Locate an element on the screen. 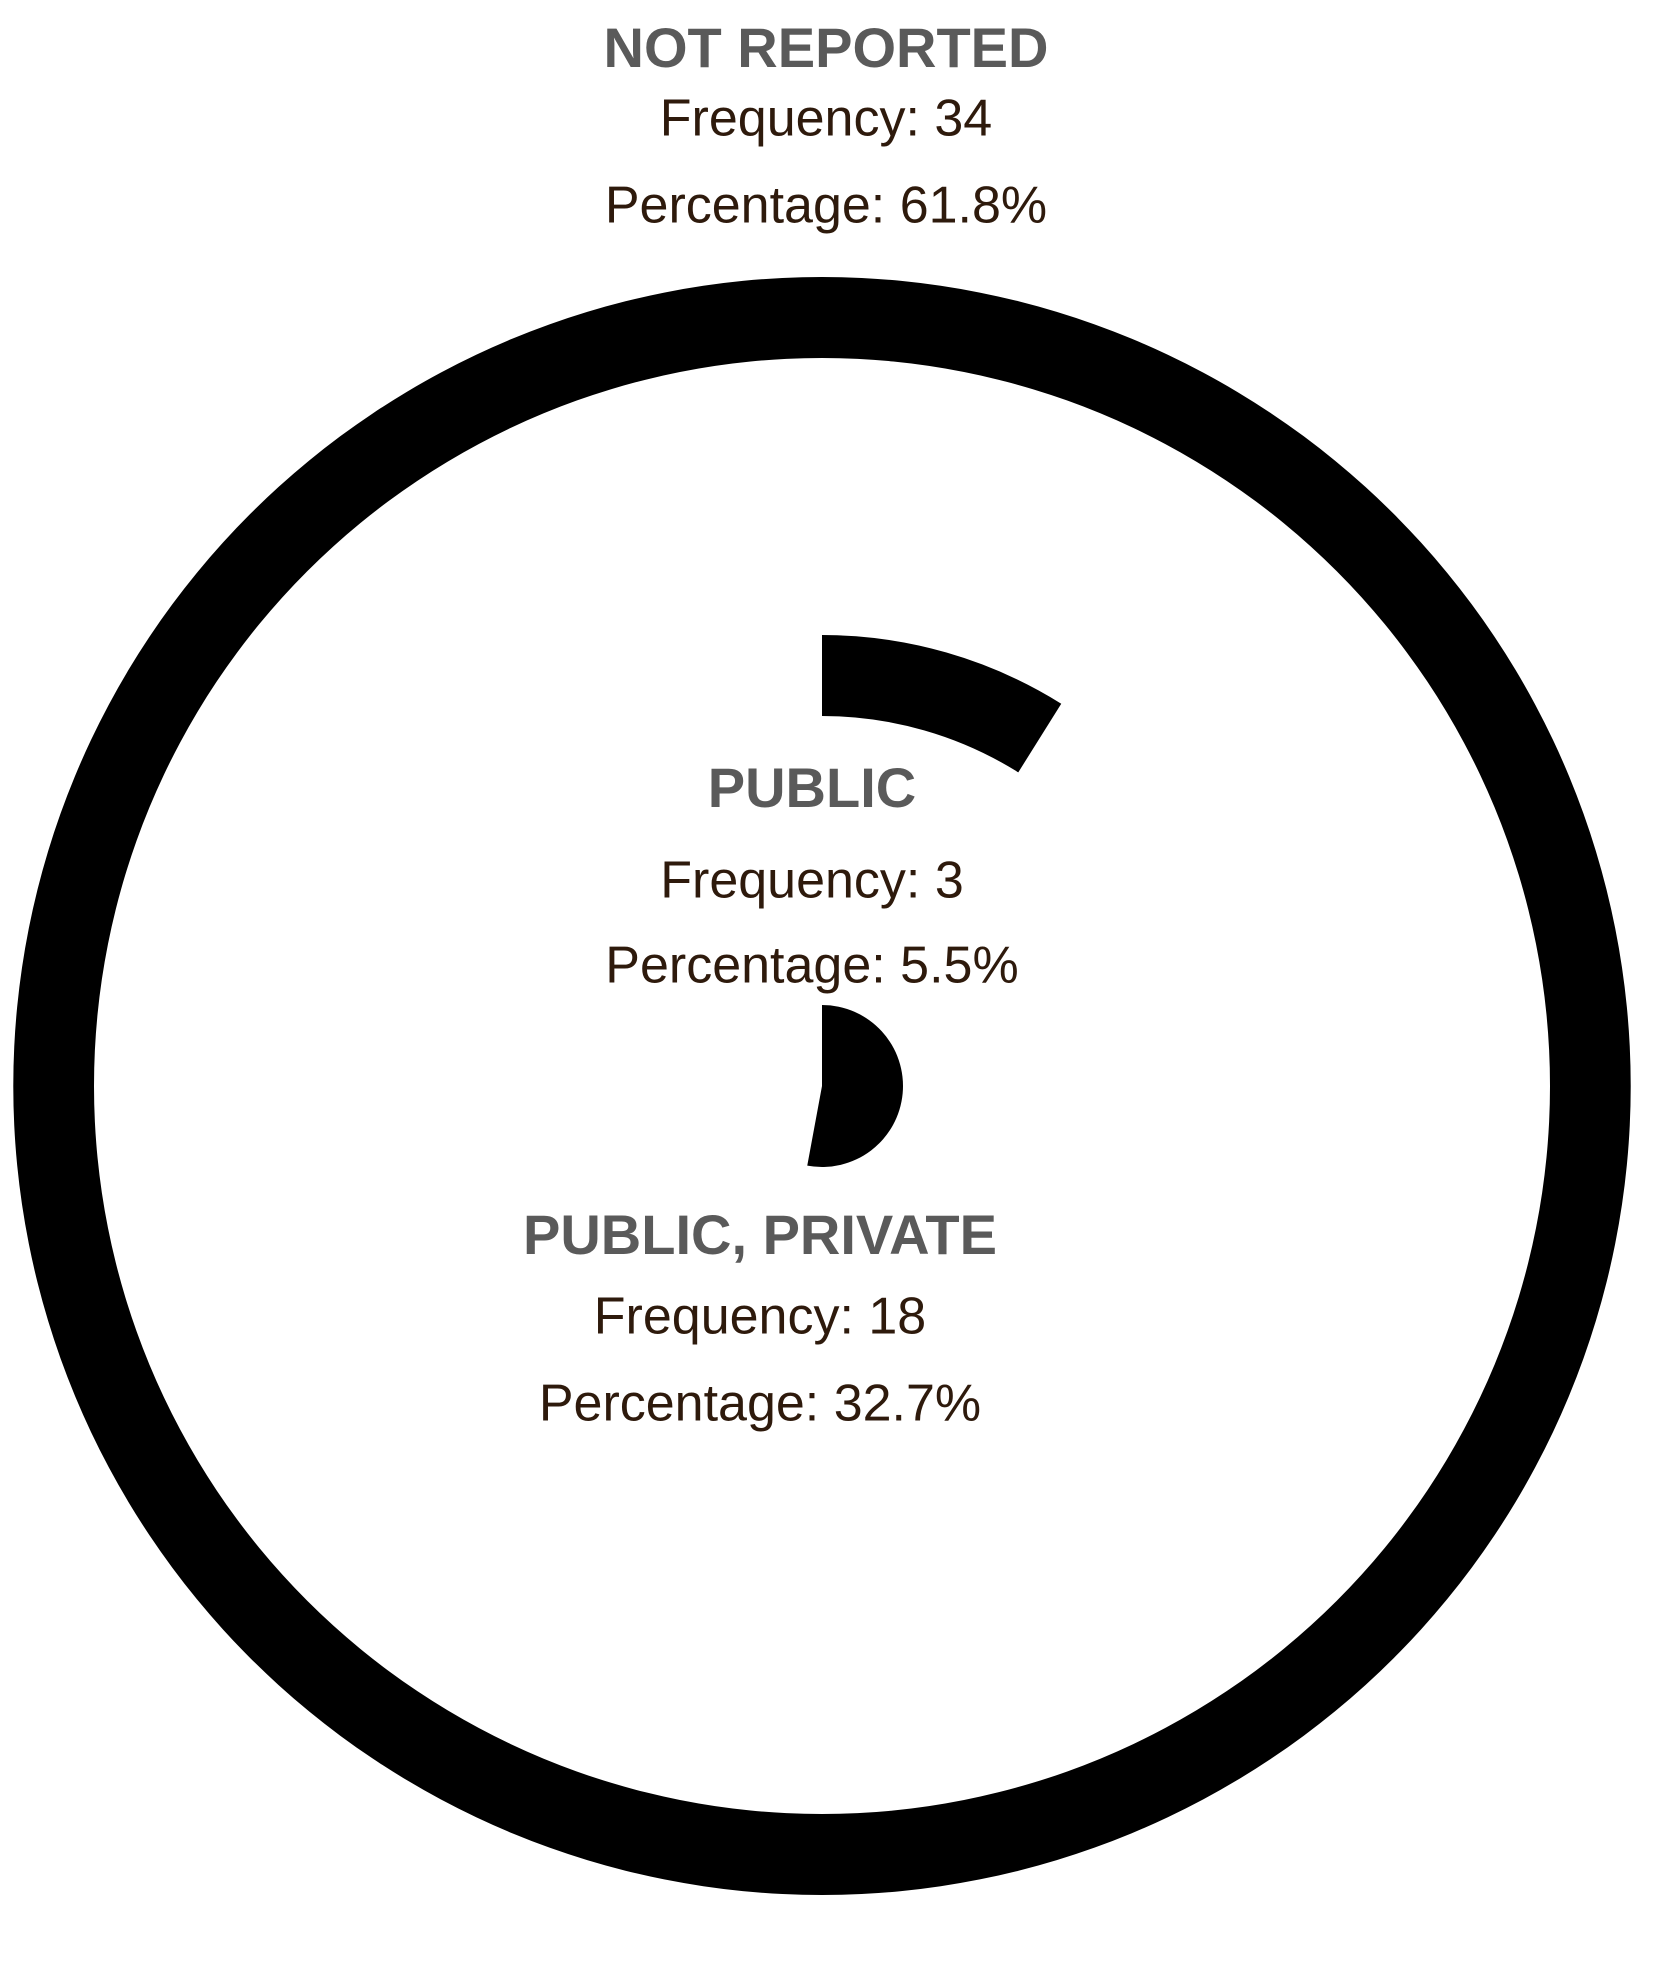 The image size is (1656, 1969). category-label: PUBLIC is located at coordinates (812, 787).